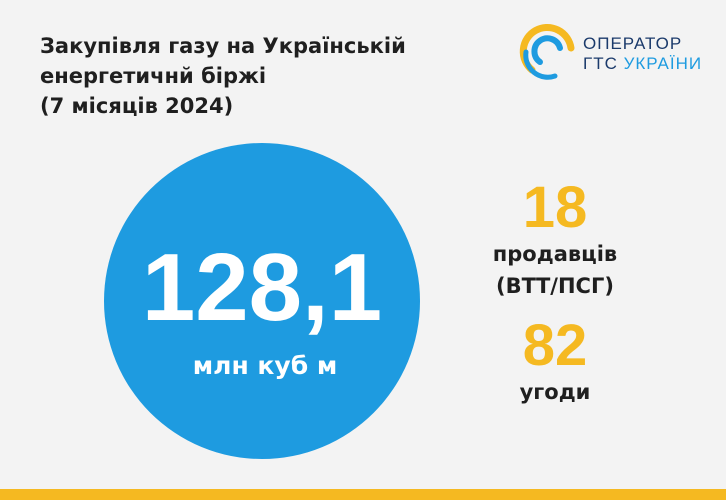 This screenshot has height=500, width=726. What do you see at coordinates (555, 207) in the screenshot?
I see `stat-value: 18` at bounding box center [555, 207].